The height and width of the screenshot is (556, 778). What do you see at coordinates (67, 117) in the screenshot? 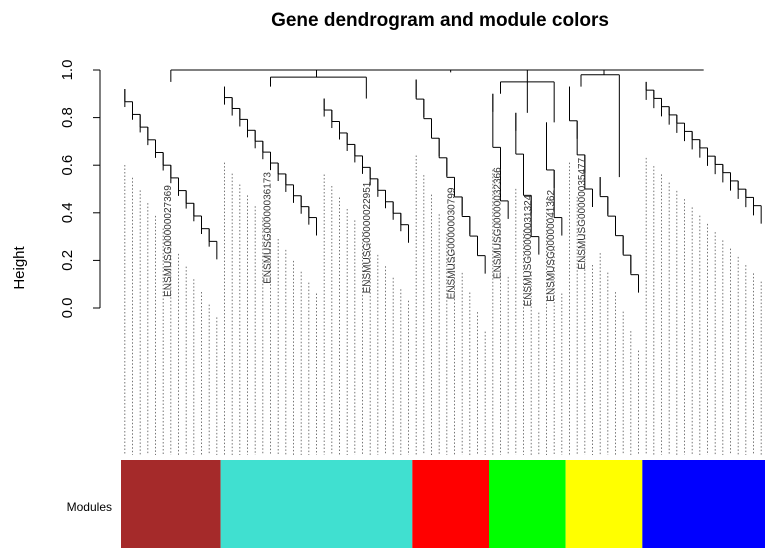
I see `y-tick-label: 0.8` at bounding box center [67, 117].